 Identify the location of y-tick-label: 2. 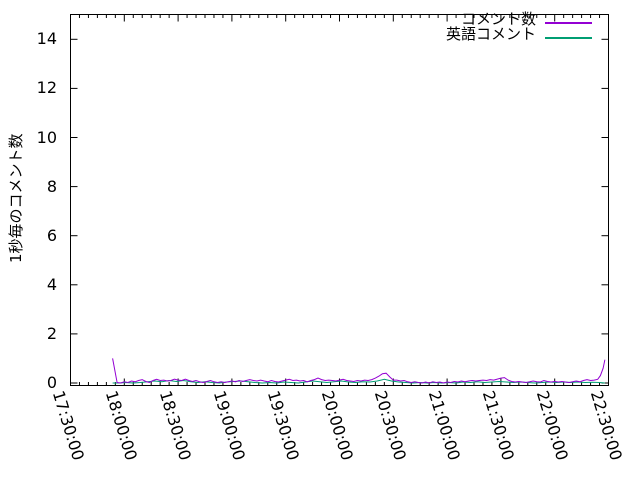
(51, 333).